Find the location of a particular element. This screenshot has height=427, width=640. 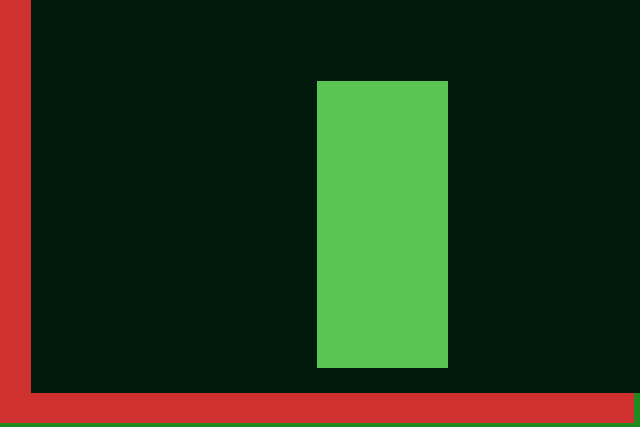

green-rectangle is located at coordinates (382, 224).